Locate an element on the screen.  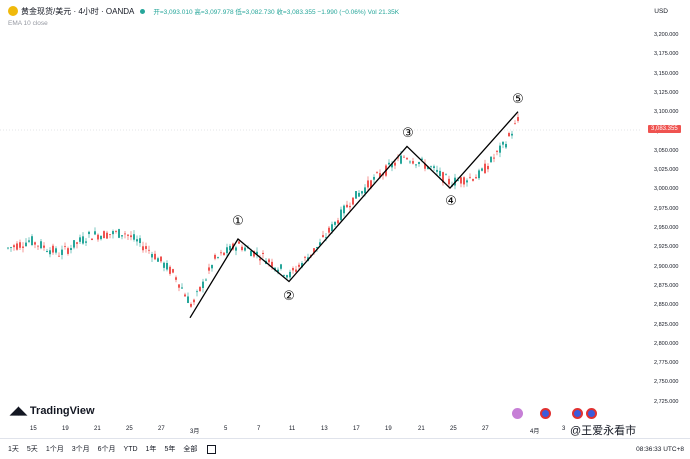
time-axis: 15 19 21 25 27 3月 5 7 11 13 17 19 21 25 27 4月 3 is located at coordinates (320, 428).